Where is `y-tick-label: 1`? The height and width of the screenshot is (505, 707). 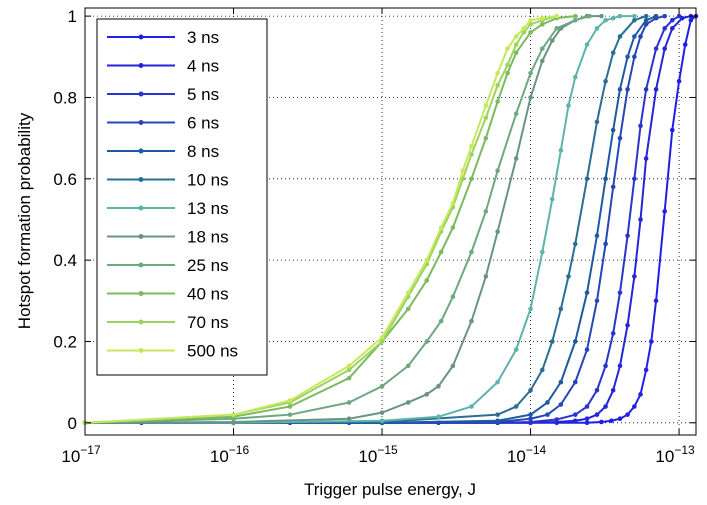
y-tick-label: 1 is located at coordinates (72, 16).